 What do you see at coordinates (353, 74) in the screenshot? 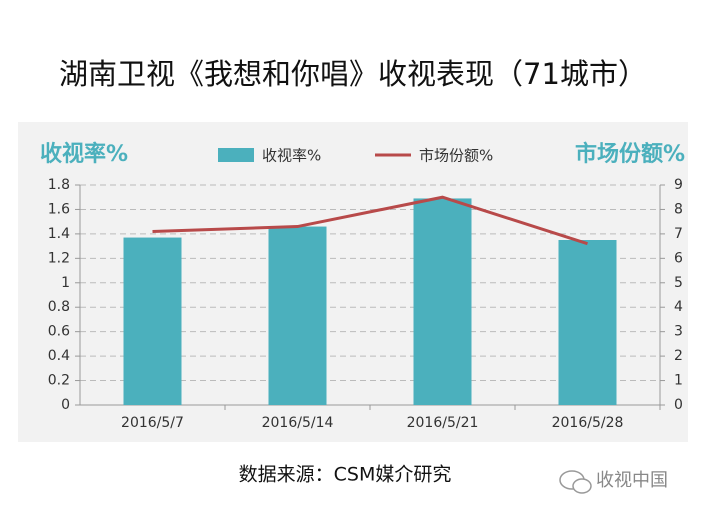
I see `chart-title: 湖南卫视《我想和你唱》收视表现（71城市）` at bounding box center [353, 74].